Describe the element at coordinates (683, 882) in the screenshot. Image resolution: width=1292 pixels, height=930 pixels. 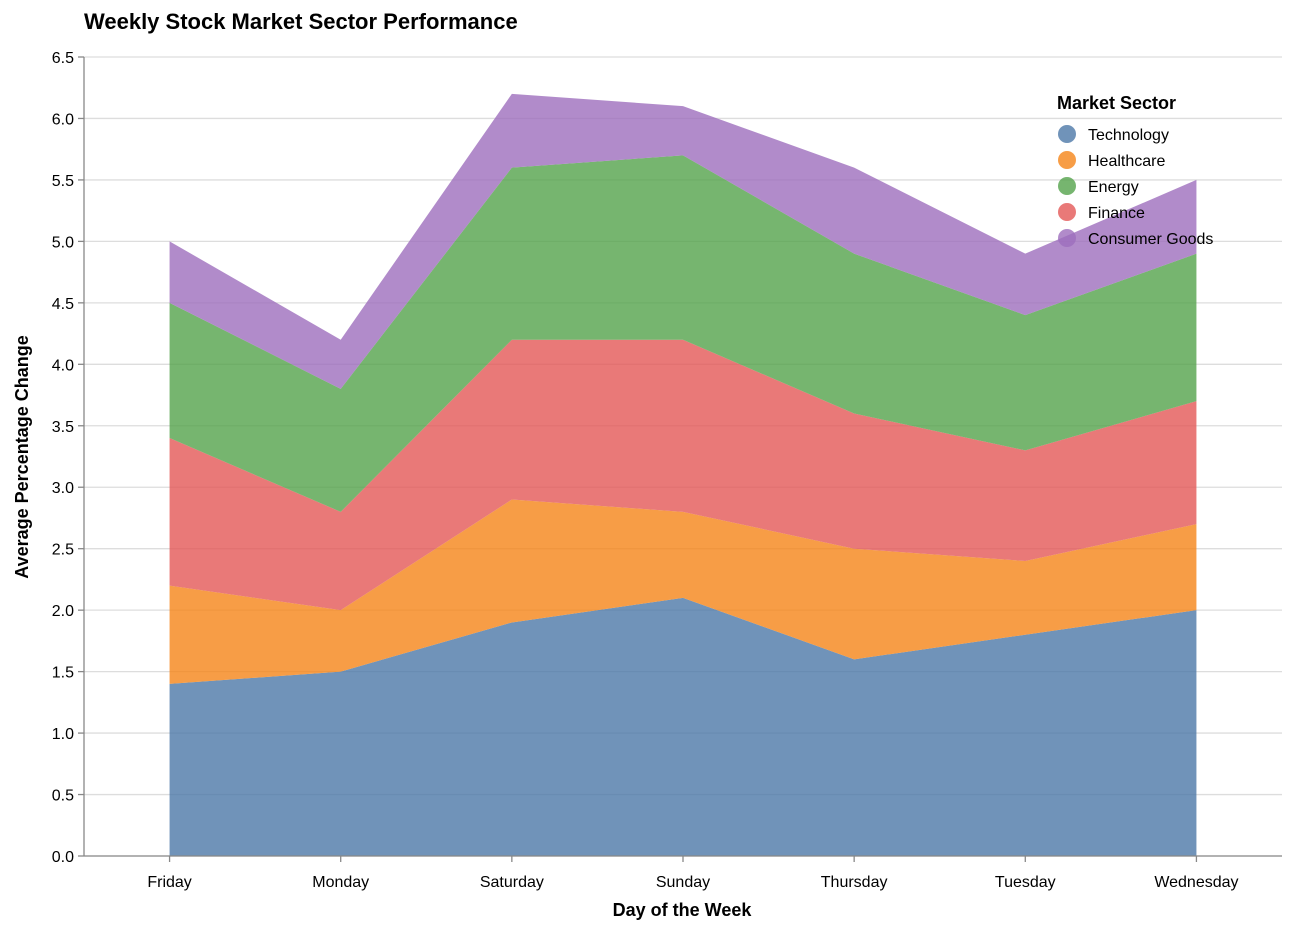
I see `x-tick-label: Sunday` at that location.